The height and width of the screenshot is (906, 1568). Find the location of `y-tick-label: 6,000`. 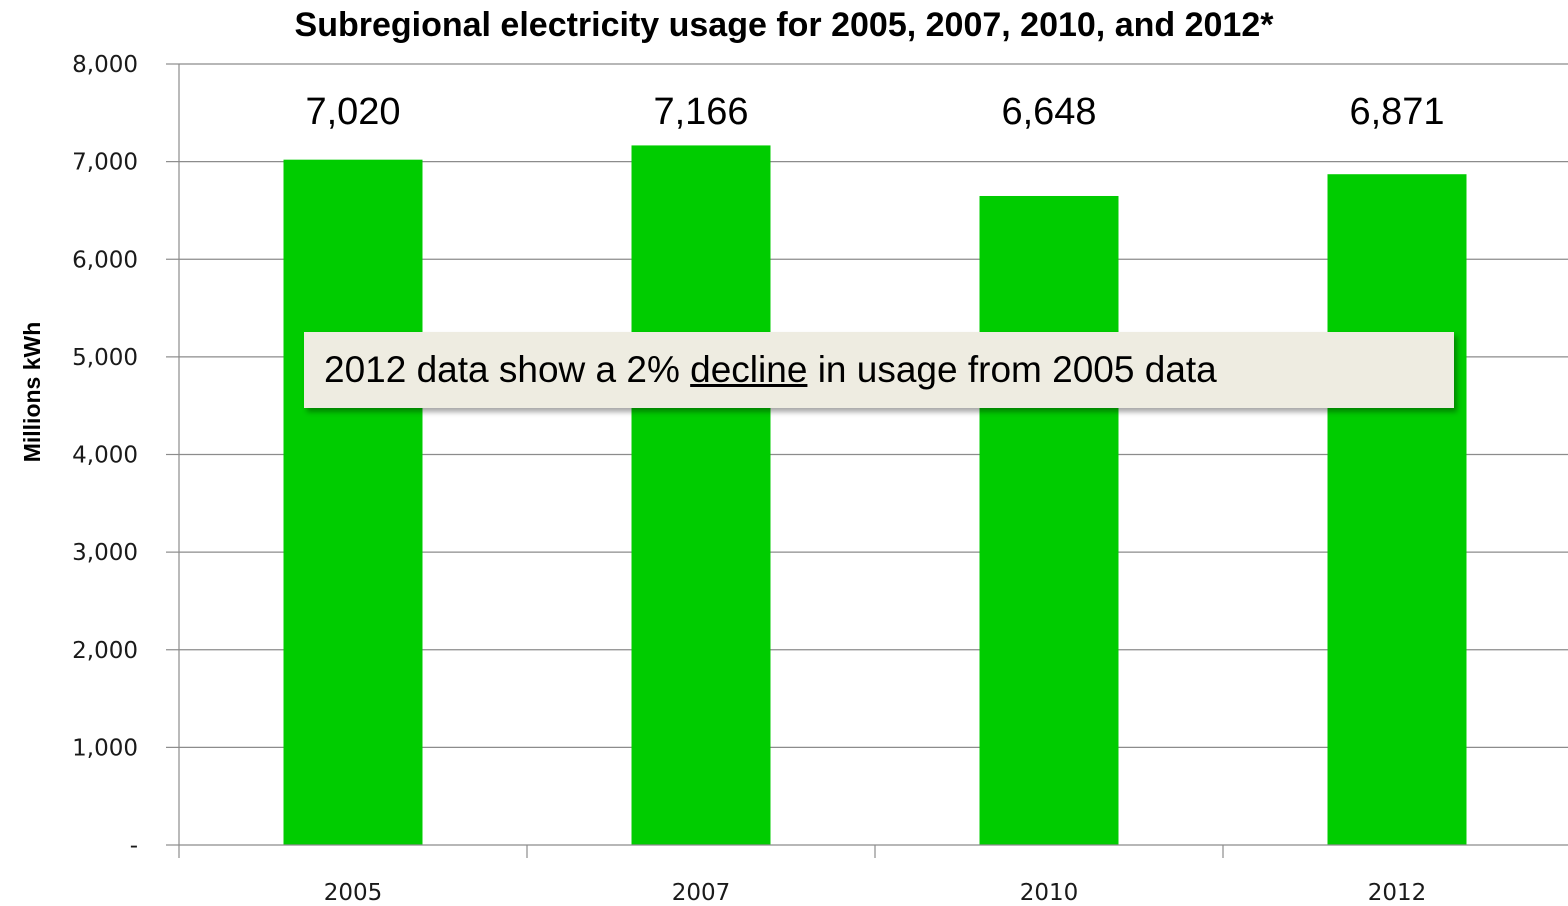

y-tick-label: 6,000 is located at coordinates (105, 260).